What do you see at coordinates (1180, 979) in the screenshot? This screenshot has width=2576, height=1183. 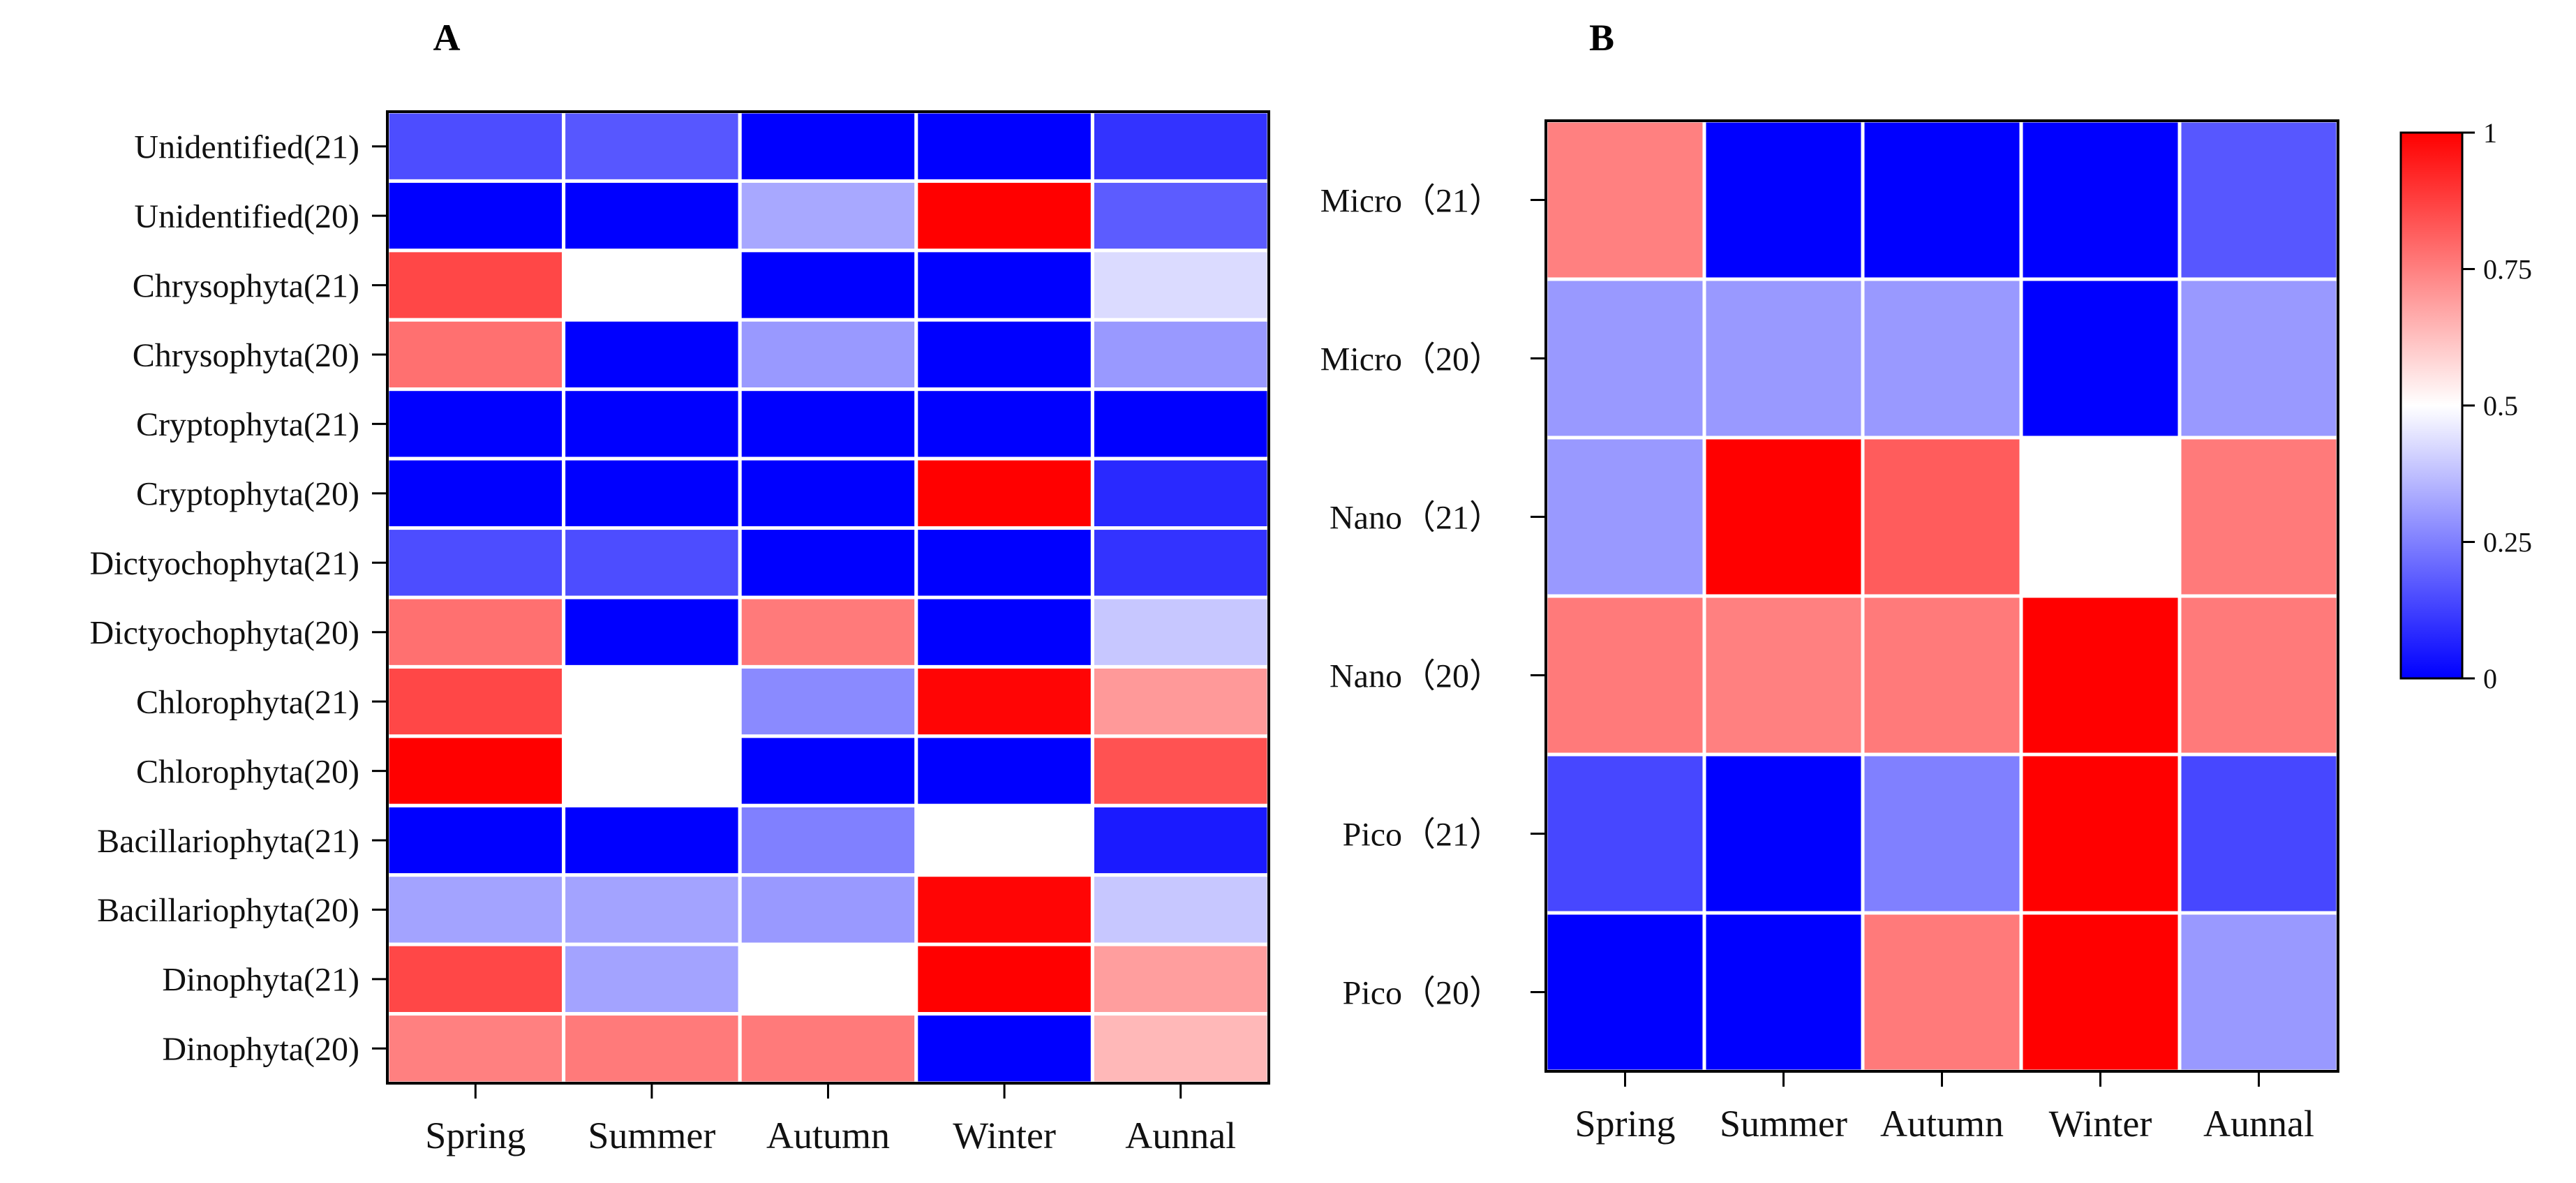 I see `heatmap-a-cell-r12-c4` at bounding box center [1180, 979].